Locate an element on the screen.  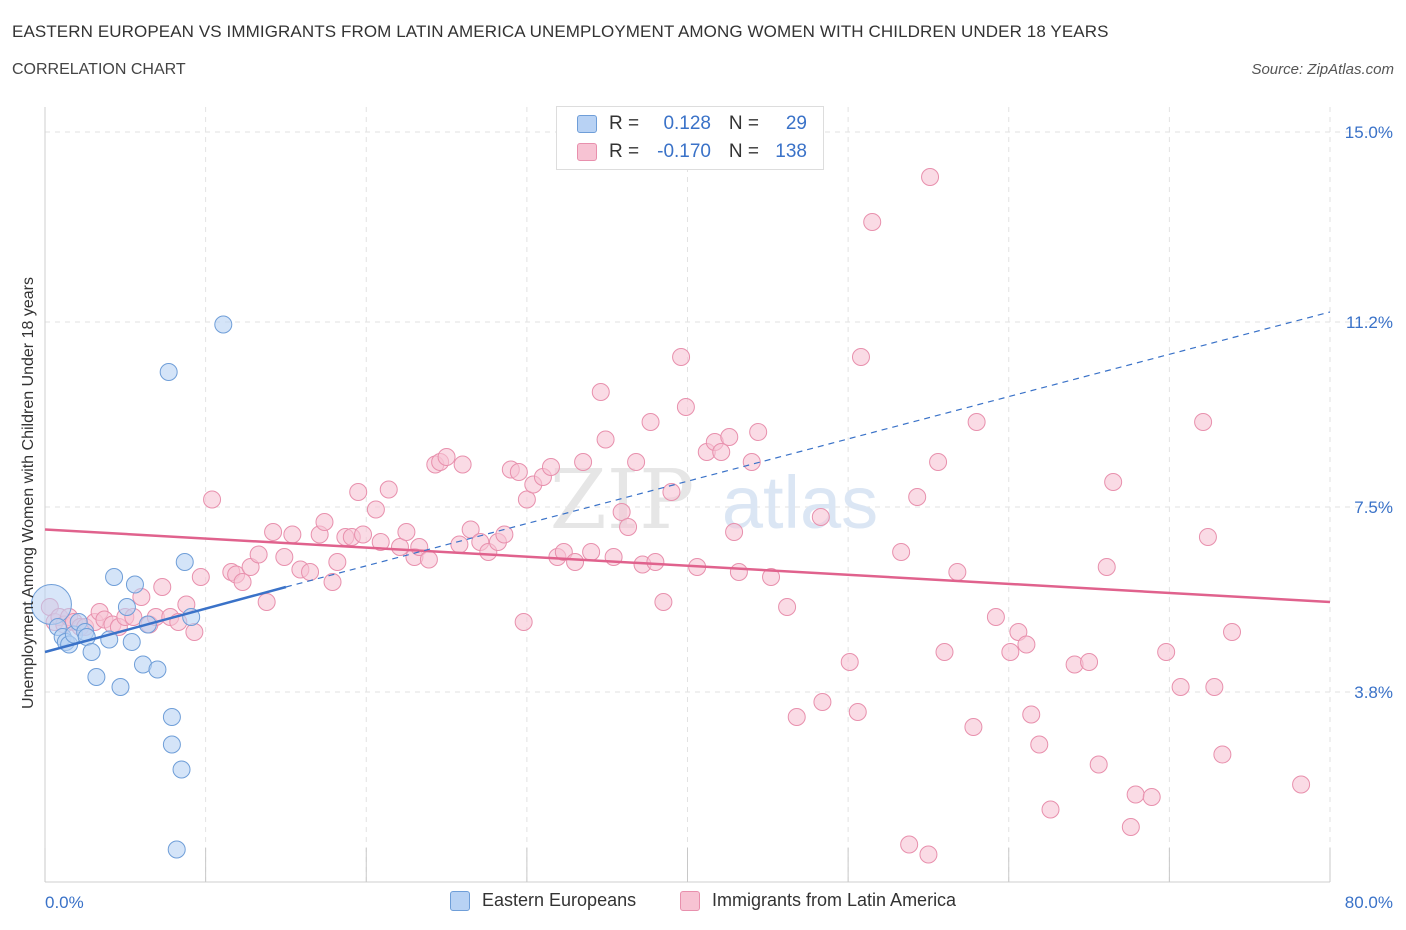
series-name-latin-america: Immigrants from Latin America is located at coordinates (834, 900).